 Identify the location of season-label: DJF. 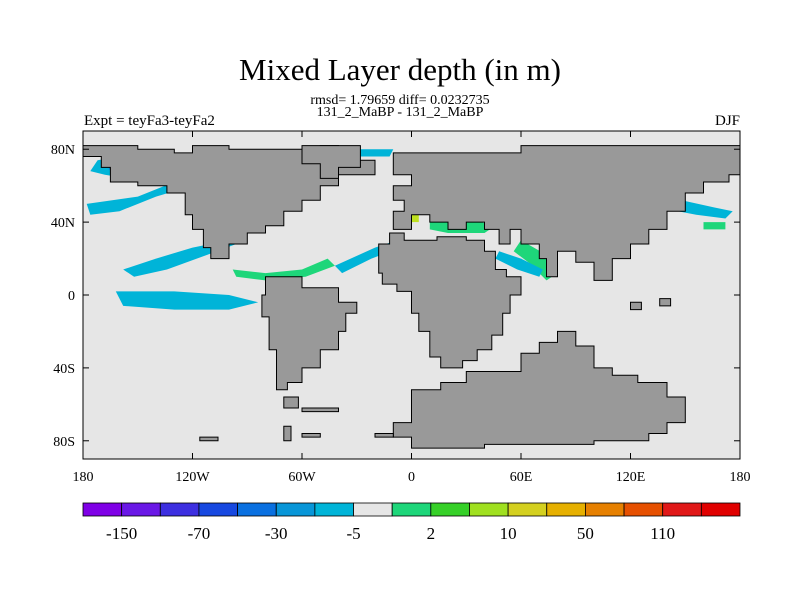
(727, 121).